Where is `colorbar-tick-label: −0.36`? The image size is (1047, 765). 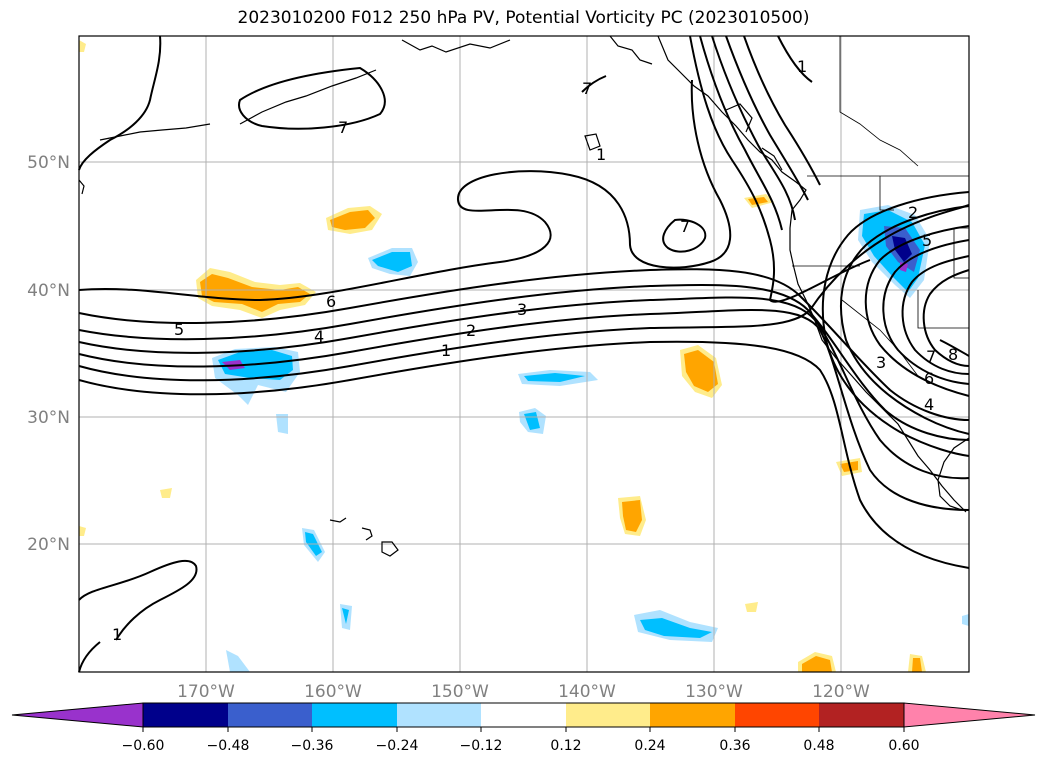
colorbar-tick-label: −0.36 is located at coordinates (312, 746).